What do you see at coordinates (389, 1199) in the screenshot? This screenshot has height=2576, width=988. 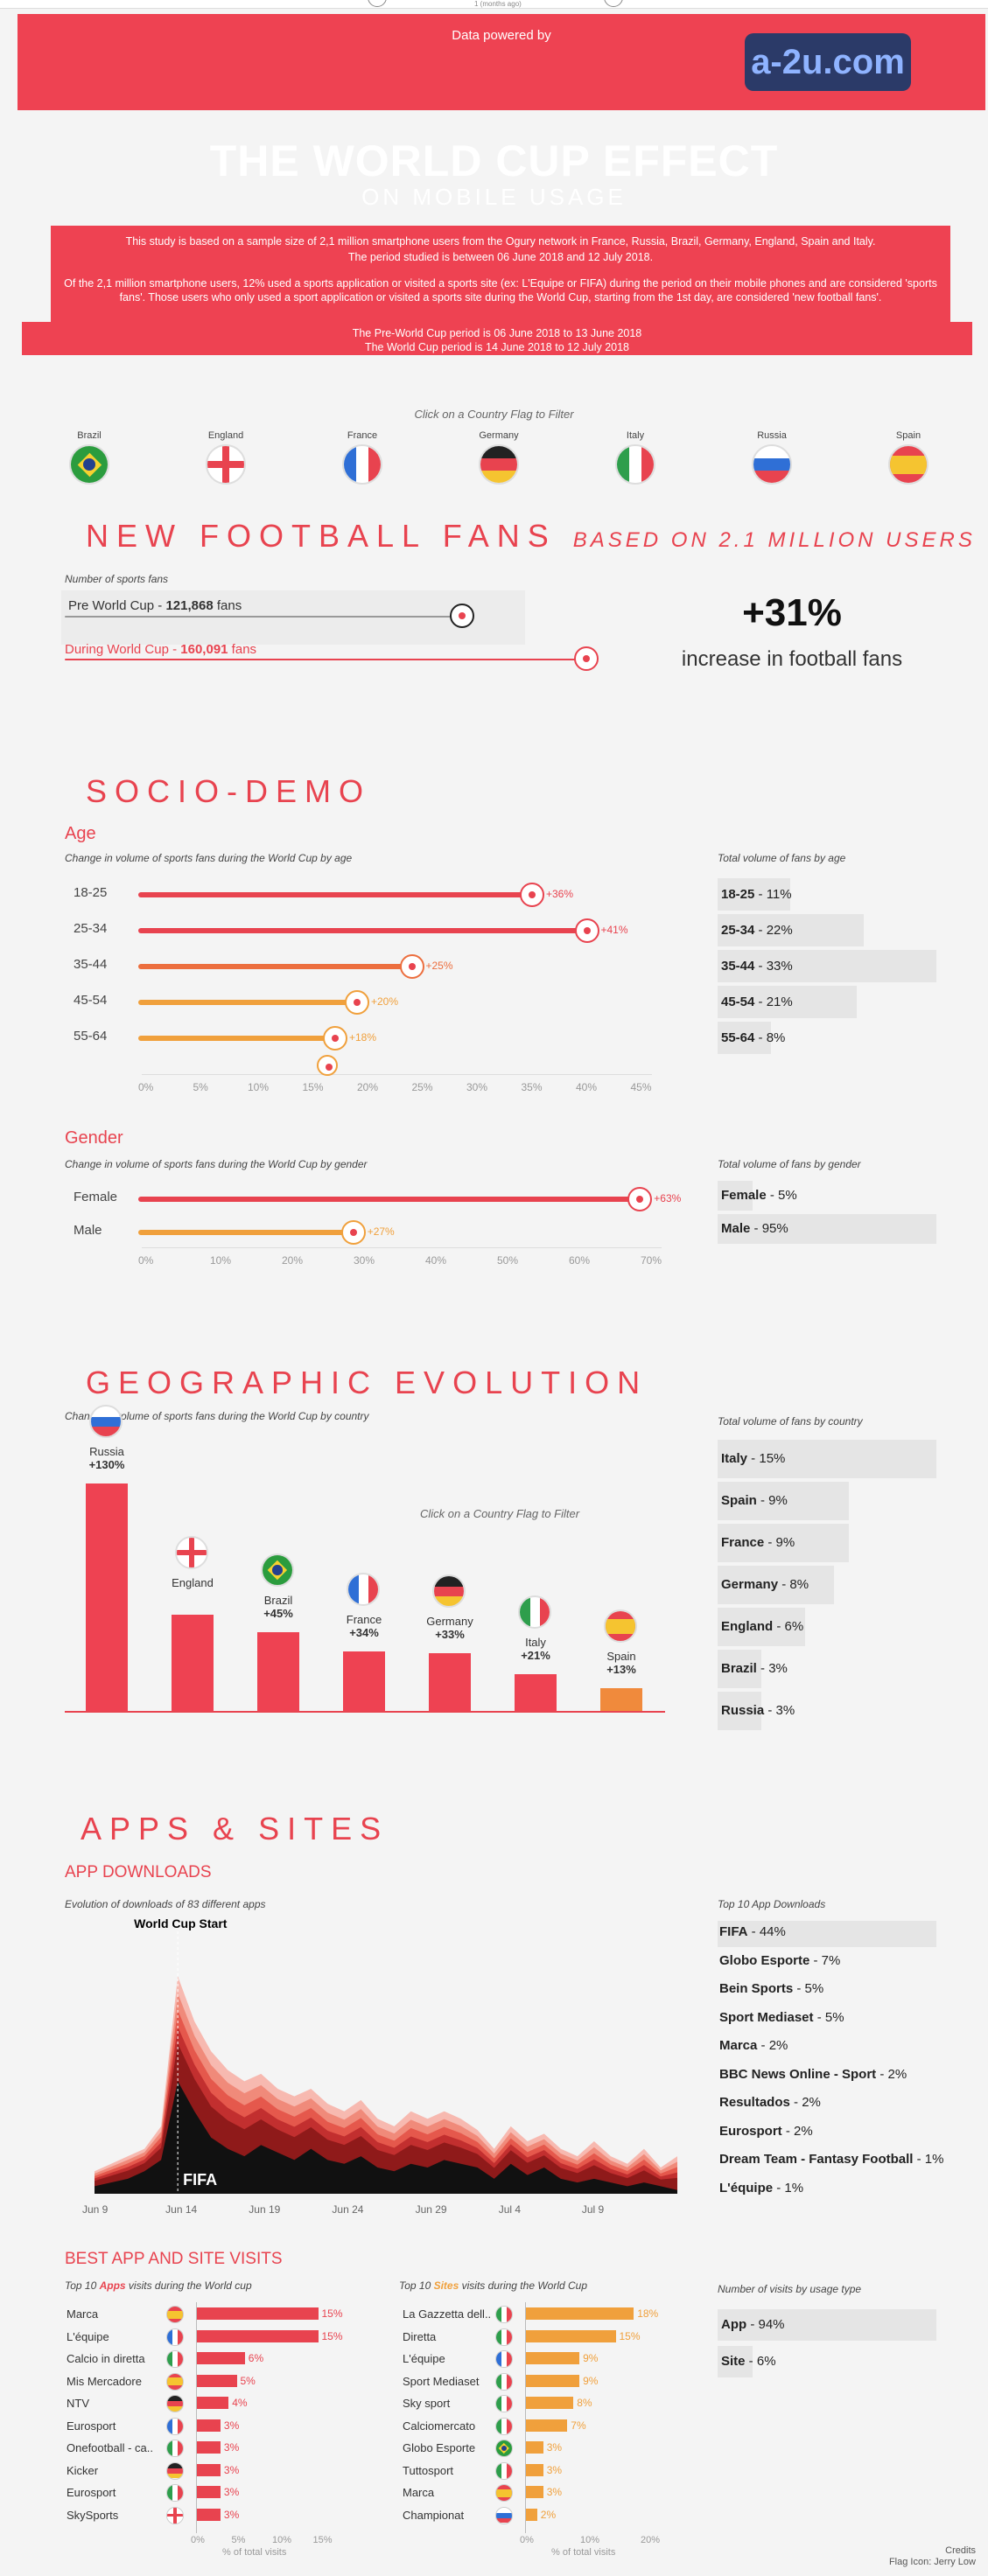 I see `bar-female` at bounding box center [389, 1199].